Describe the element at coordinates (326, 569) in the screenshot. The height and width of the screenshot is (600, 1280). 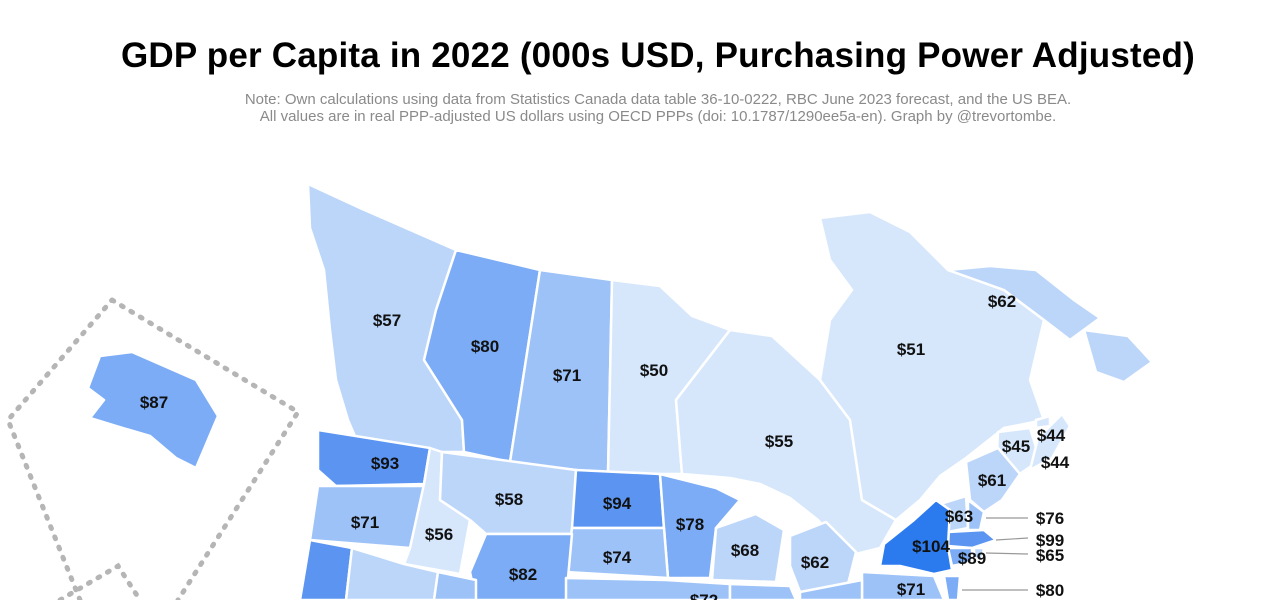
I see `region-california-edge` at that location.